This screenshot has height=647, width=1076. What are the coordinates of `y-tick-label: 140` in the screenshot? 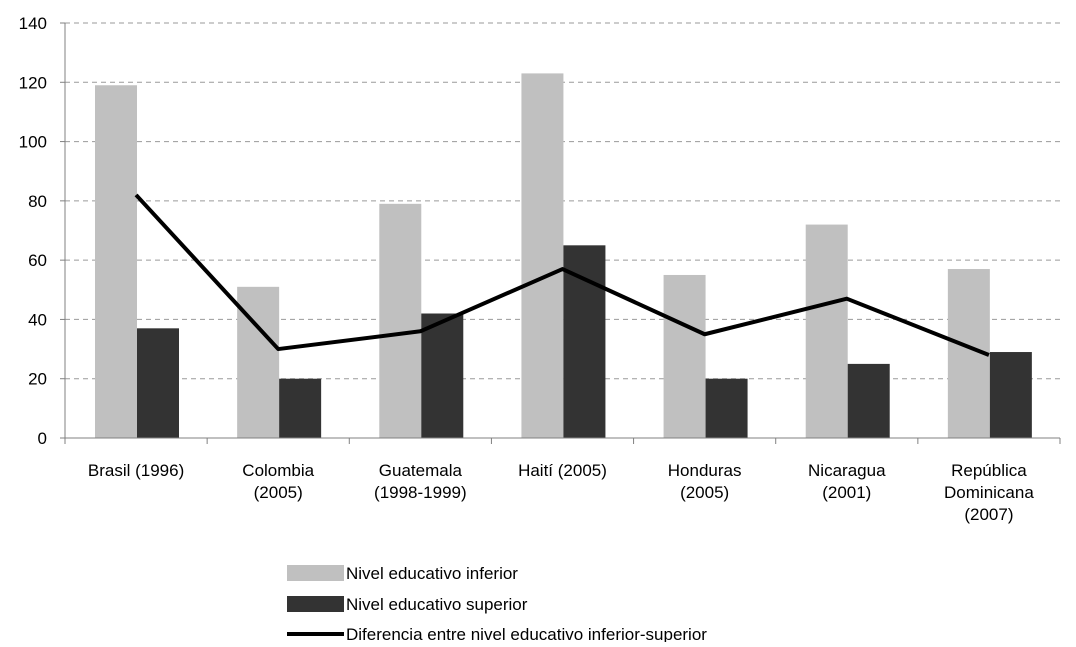 It's located at (33, 23).